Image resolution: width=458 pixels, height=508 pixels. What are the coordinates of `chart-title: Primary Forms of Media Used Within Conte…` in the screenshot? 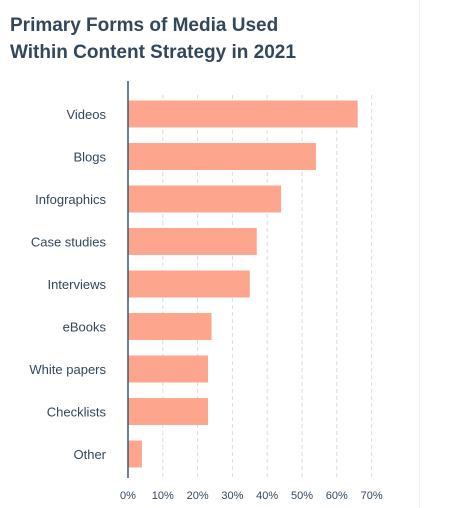 It's located at (153, 39).